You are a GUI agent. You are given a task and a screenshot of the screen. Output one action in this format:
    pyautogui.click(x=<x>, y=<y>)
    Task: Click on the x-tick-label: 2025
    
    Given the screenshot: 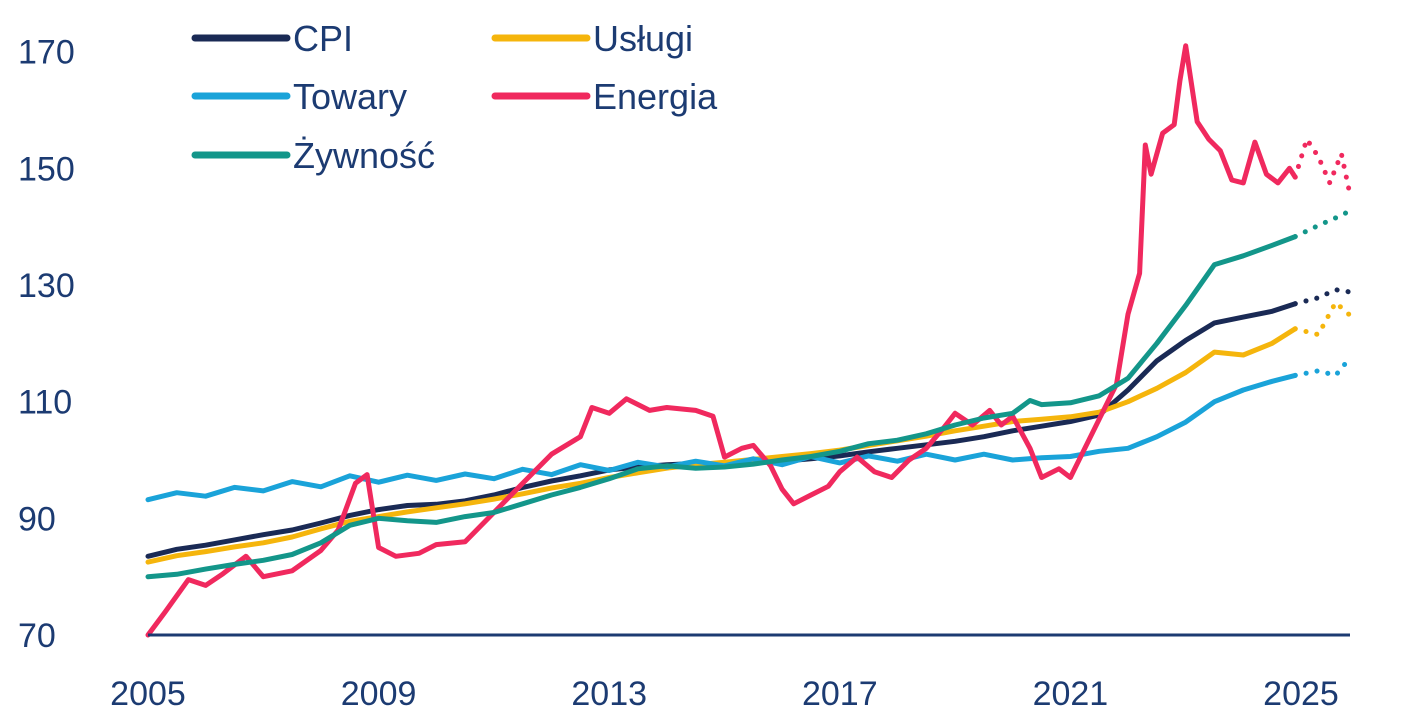 What is the action you would take?
    pyautogui.click(x=1301, y=694)
    